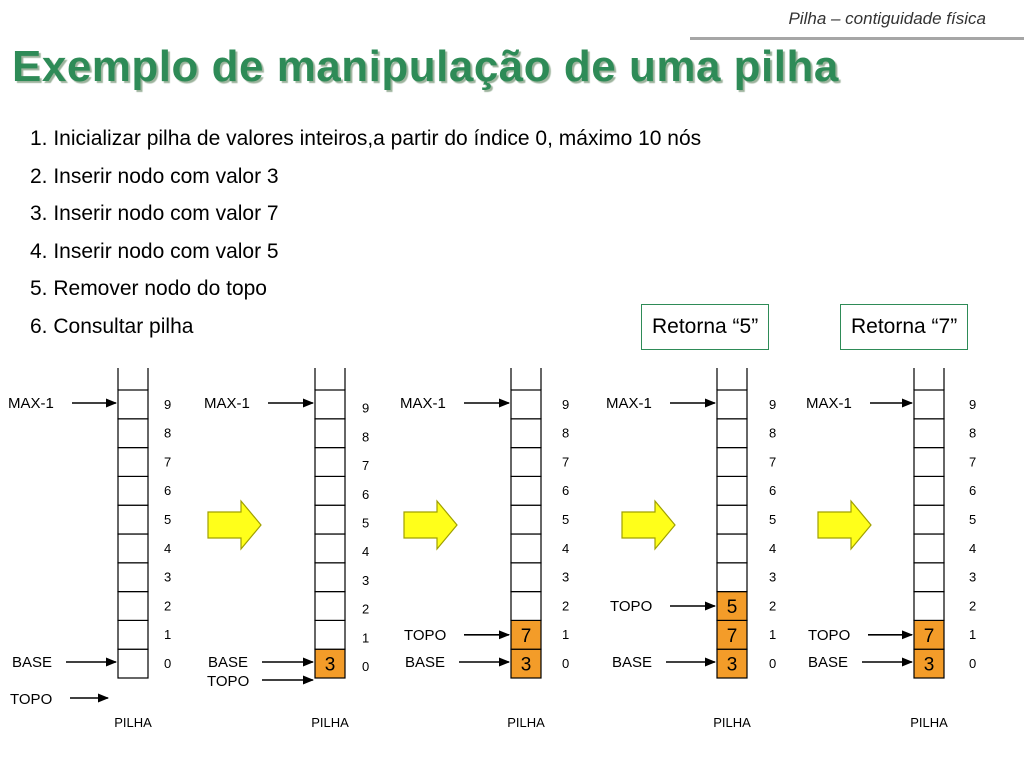  Describe the element at coordinates (154, 176) in the screenshot. I see `step-item-2: 2. Inserir nodo com valor 3` at that location.